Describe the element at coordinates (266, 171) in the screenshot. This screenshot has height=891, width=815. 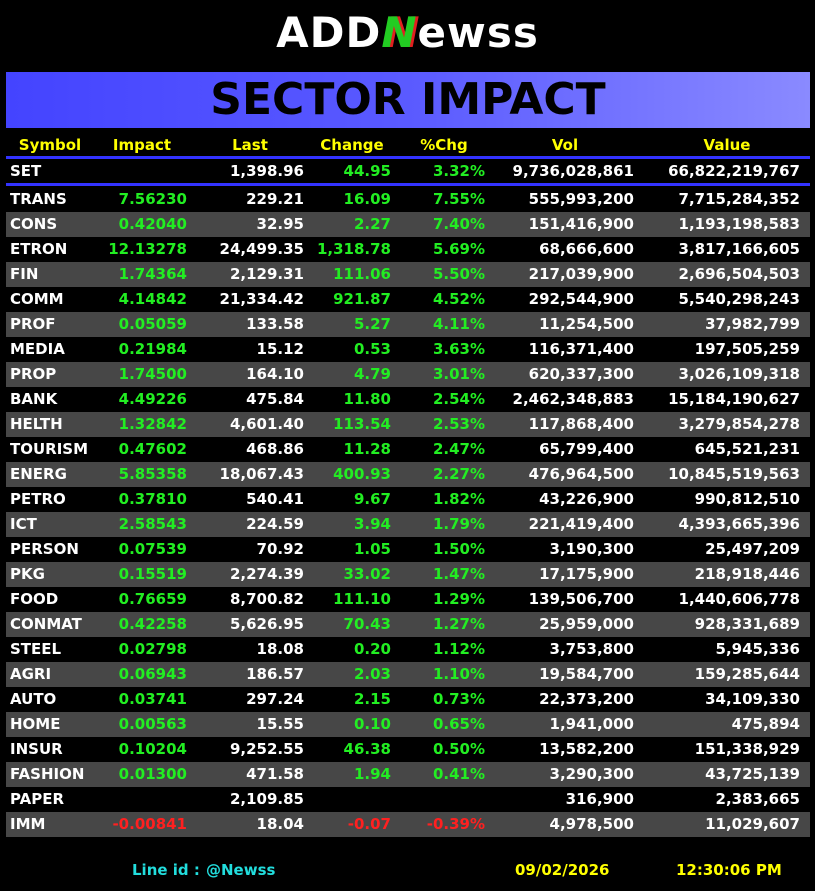
I see `last-cell: 1,398.96` at that location.